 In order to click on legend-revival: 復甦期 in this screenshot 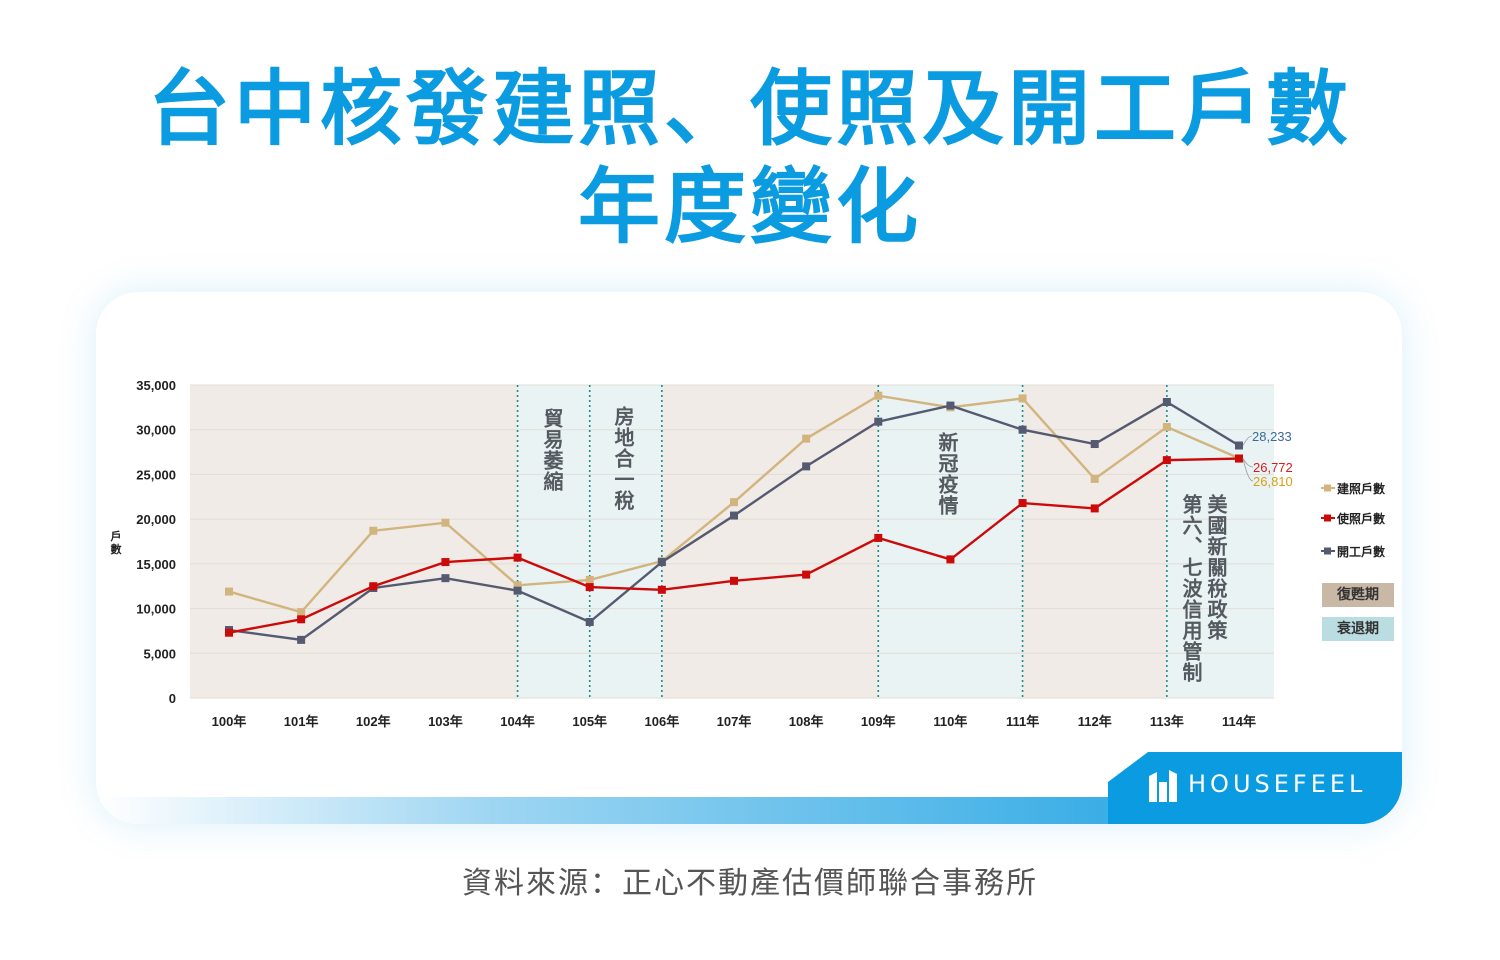, I will do `click(1358, 595)`.